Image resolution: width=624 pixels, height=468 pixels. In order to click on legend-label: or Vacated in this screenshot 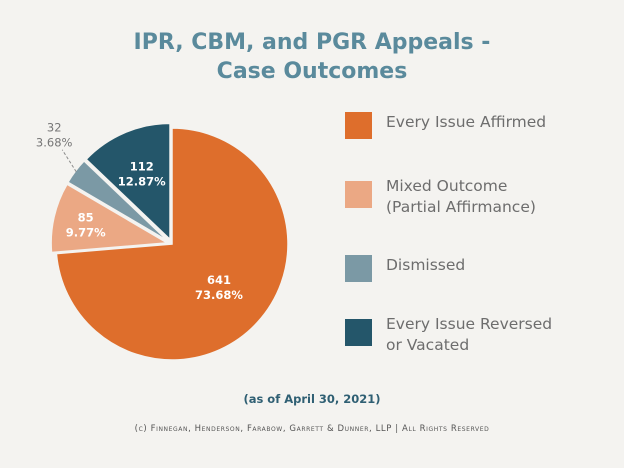, I will do `click(428, 345)`.